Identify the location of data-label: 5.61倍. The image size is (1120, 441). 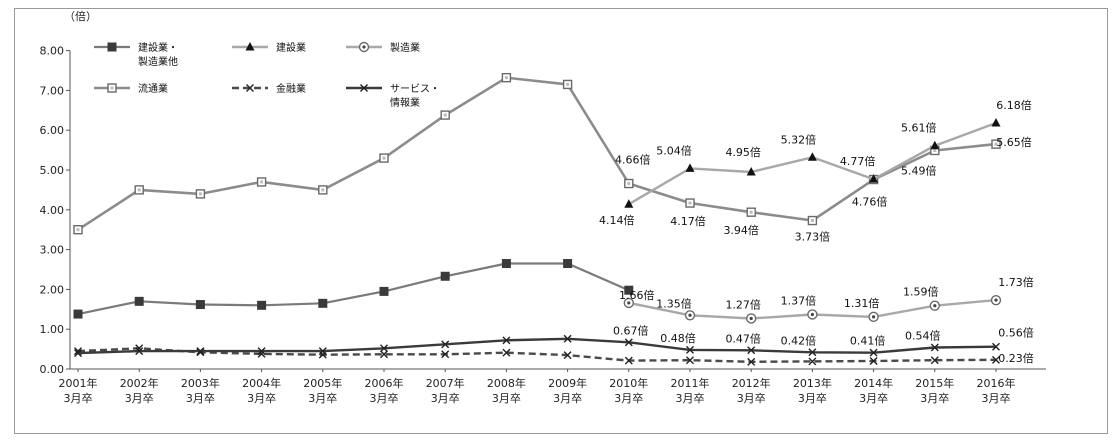
(919, 128).